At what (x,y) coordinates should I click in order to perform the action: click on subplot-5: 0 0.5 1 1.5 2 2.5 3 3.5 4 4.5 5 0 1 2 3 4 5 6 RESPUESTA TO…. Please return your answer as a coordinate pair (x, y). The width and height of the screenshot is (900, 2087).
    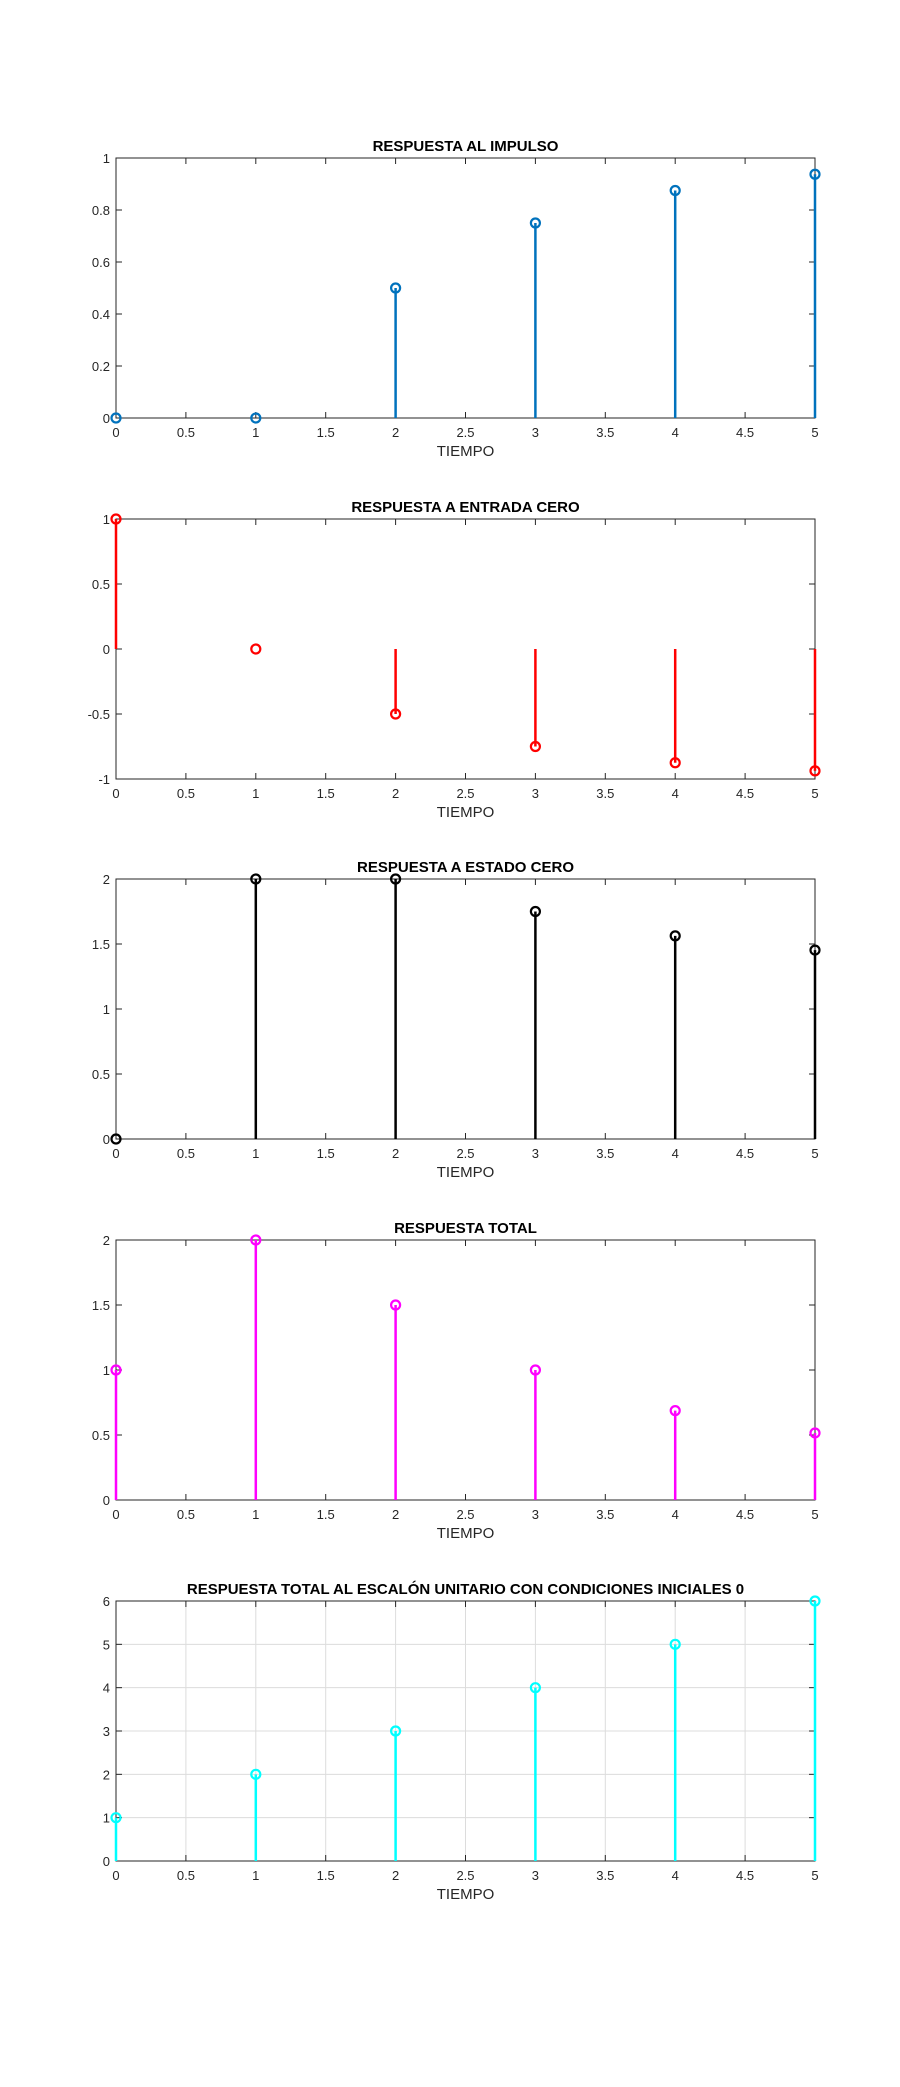
    Looking at the image, I should click on (461, 1741).